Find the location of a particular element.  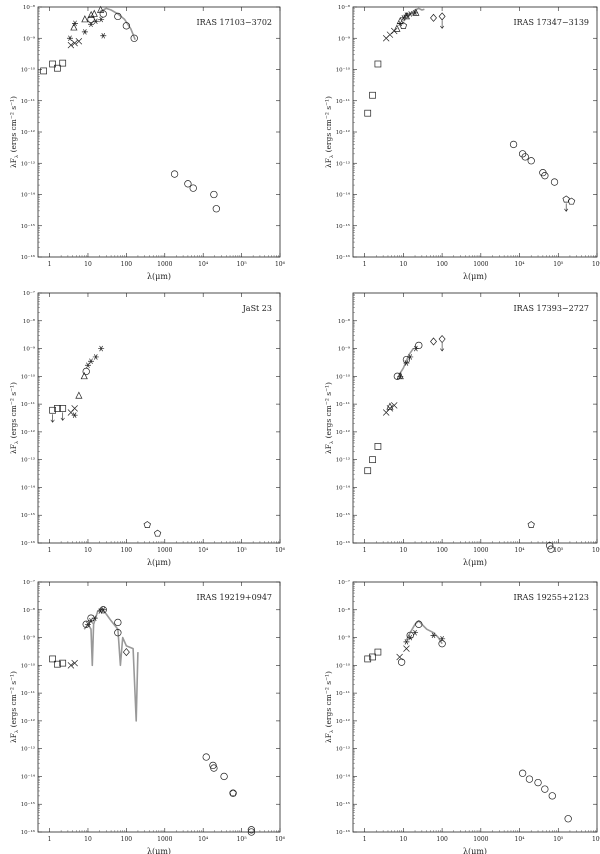

panel-title: IRAS 17393−2727 is located at coordinates (552, 308).